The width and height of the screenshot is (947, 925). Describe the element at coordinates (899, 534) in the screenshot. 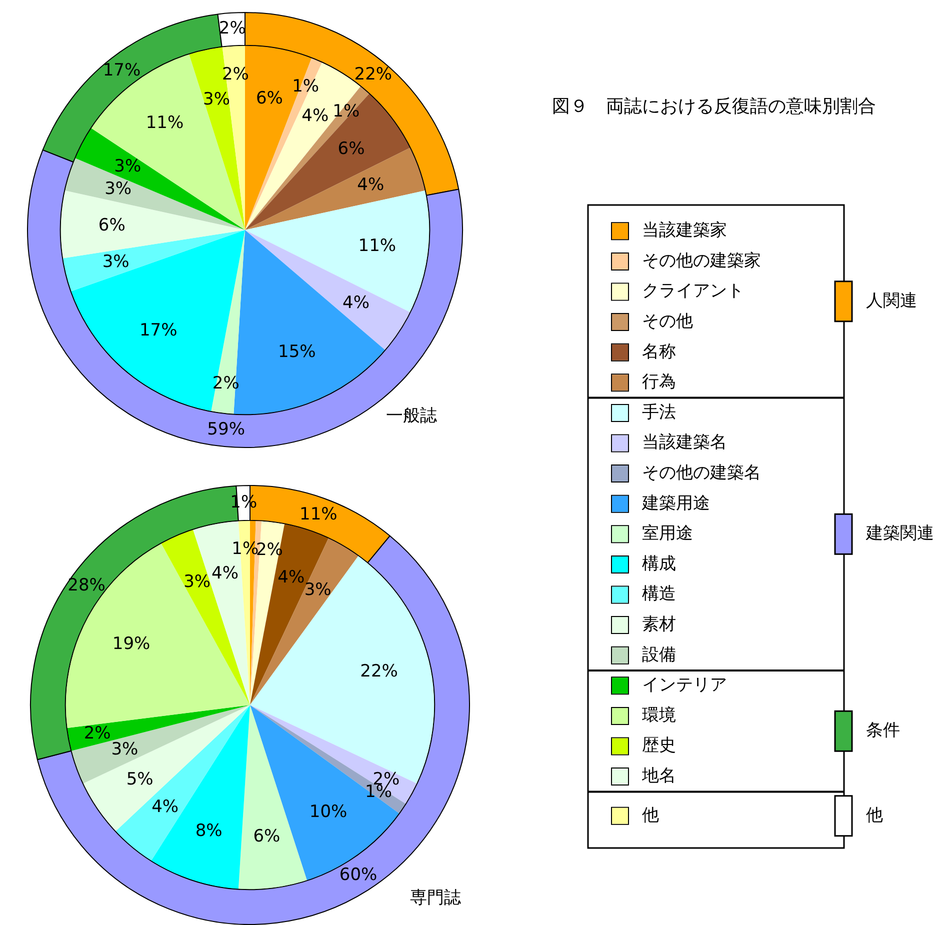

I see `legend-label: 建築関連` at that location.